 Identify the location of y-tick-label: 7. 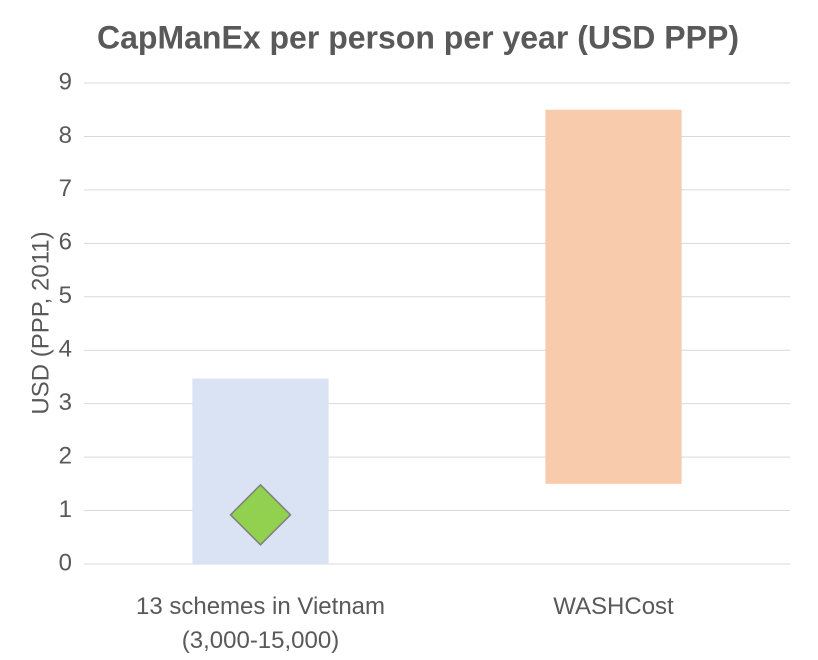
(65, 188).